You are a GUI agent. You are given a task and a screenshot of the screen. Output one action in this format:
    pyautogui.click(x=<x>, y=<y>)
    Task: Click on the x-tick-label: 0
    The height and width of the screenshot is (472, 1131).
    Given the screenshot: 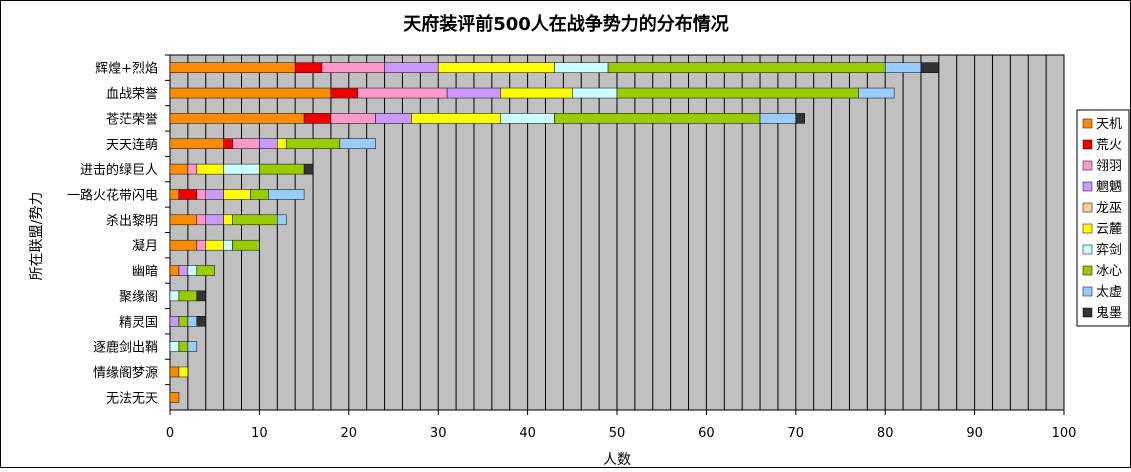 What is the action you would take?
    pyautogui.click(x=170, y=433)
    